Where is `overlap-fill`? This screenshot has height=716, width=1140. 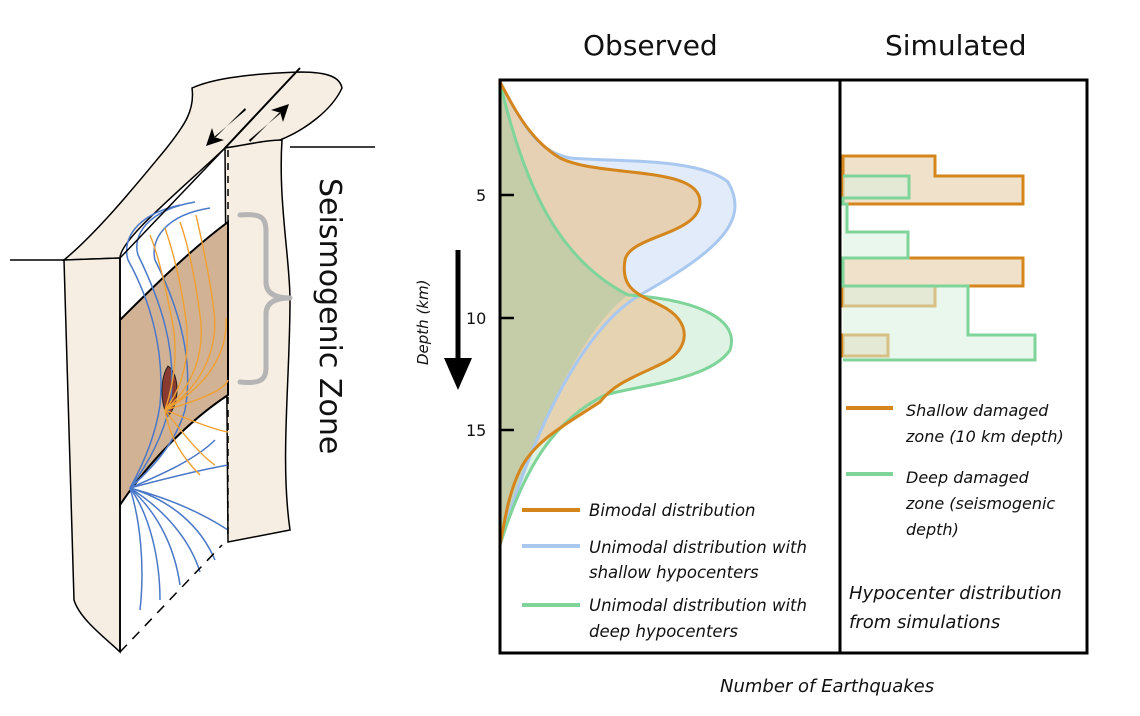 overlap-fill is located at coordinates (564, 313).